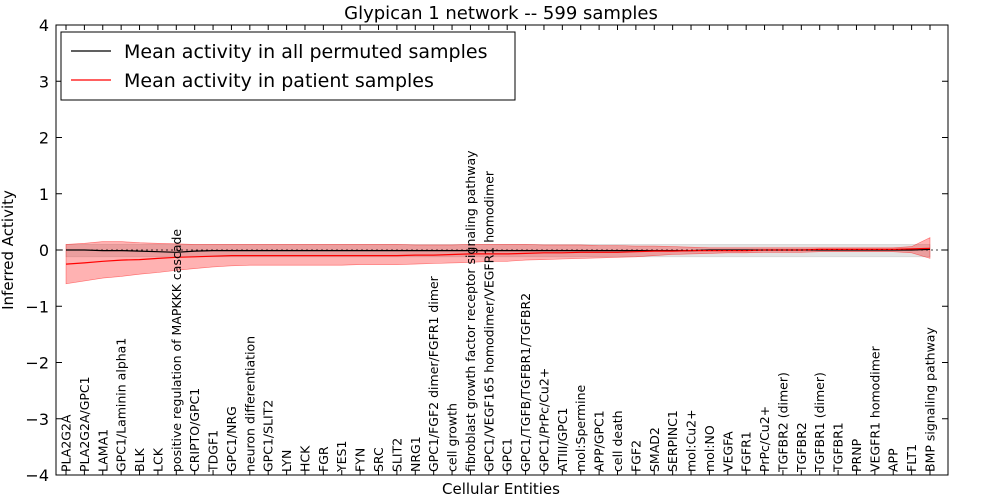 This screenshot has height=500, width=1000. What do you see at coordinates (501, 489) in the screenshot?
I see `x-axis-label: Cellular Entities` at bounding box center [501, 489].